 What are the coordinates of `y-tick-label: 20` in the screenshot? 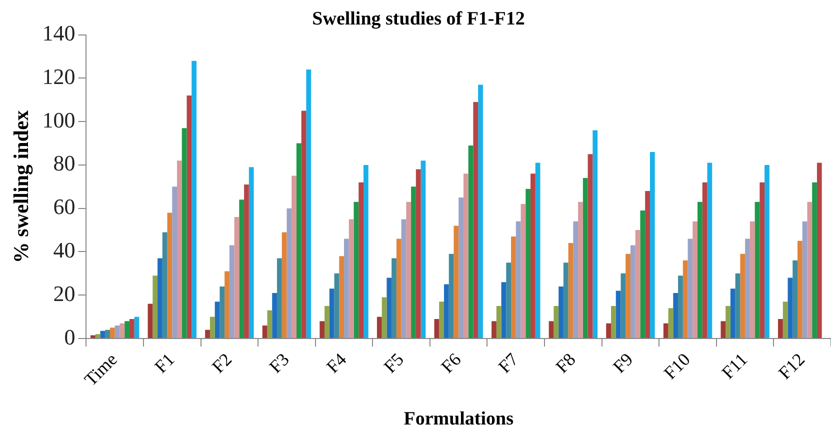 It's located at (64, 293).